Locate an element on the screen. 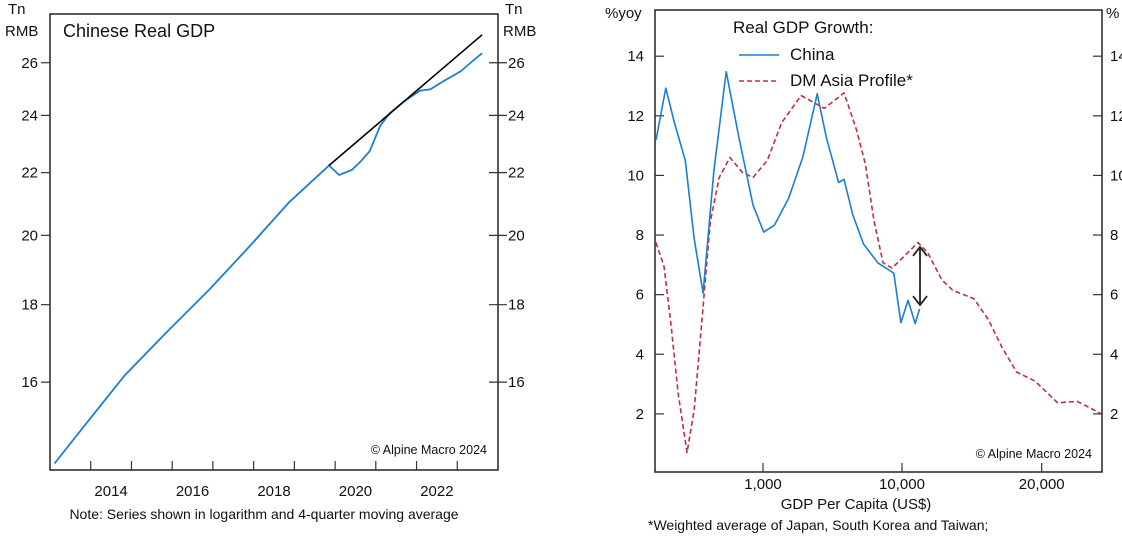 The height and width of the screenshot is (536, 1122). gap-arrow-head-down is located at coordinates (920, 301).